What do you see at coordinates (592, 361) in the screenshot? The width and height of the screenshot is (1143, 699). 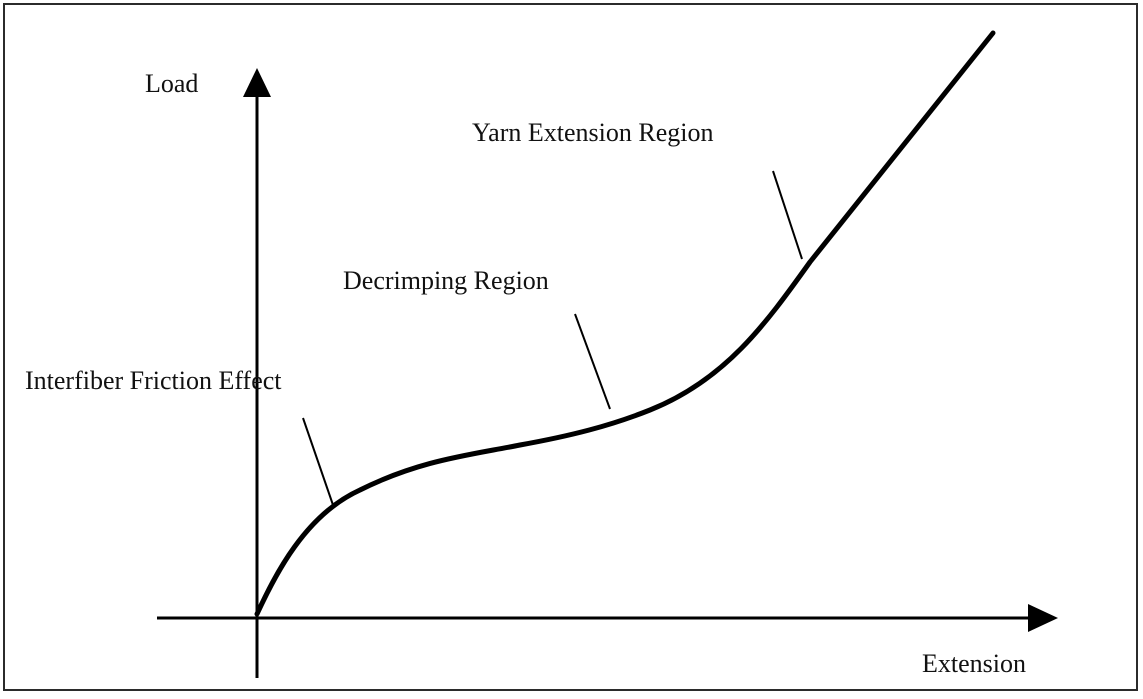 I see `decrimping-leader-line` at bounding box center [592, 361].